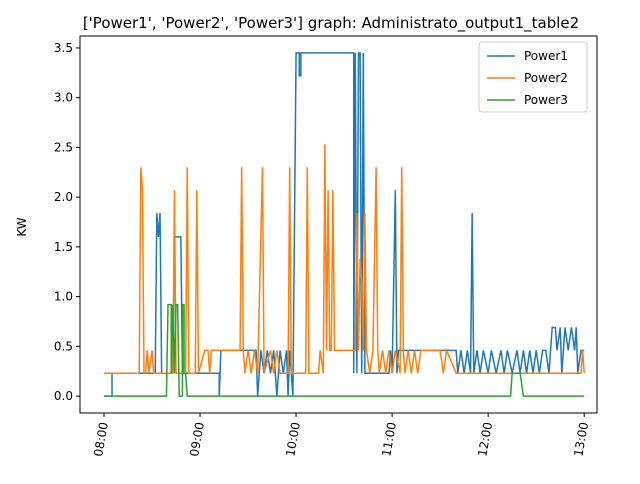 The image size is (640, 484). What do you see at coordinates (293, 439) in the screenshot?
I see `x-tick-label: 10:00` at bounding box center [293, 439].